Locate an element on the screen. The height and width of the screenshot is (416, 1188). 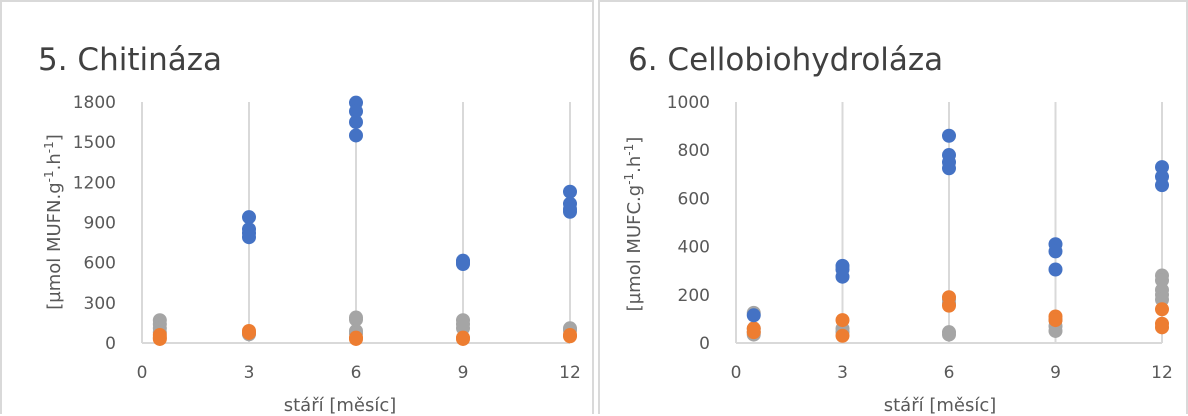
y-tick-label: 900 is located at coordinates (100, 224).